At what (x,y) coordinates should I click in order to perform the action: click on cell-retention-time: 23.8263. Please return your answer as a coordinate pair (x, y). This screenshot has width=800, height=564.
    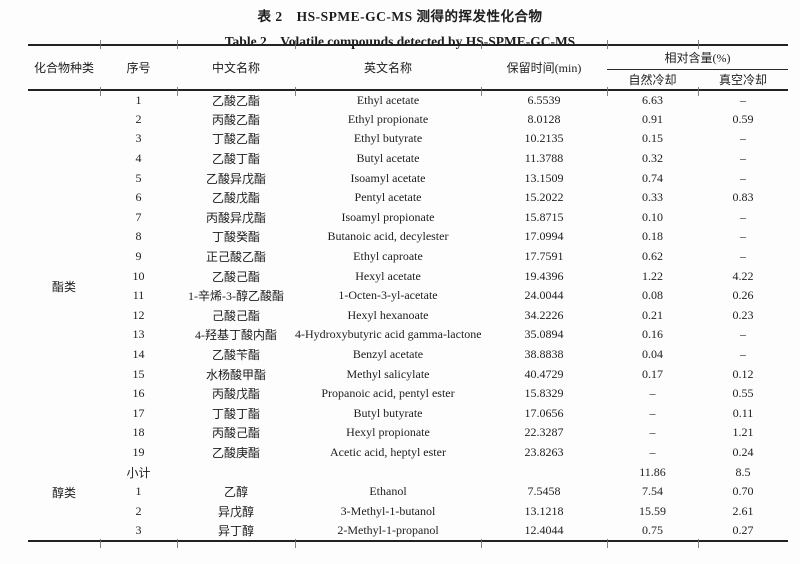
    Looking at the image, I should click on (544, 451).